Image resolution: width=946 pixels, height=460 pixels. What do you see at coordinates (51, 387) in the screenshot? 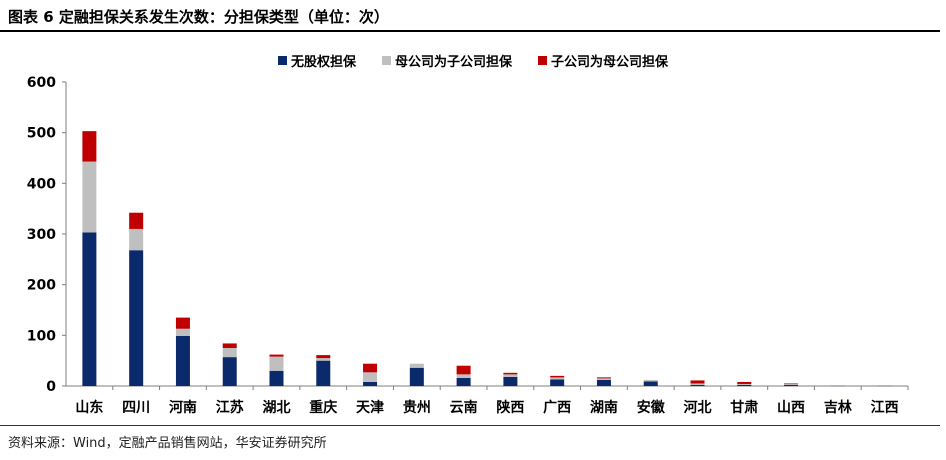
I see `y-tick-label: 0` at bounding box center [51, 387].